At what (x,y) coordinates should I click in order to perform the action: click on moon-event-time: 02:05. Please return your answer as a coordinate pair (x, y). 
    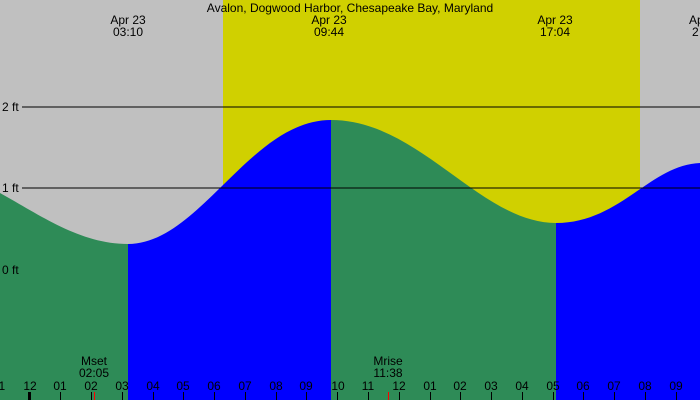
    Looking at the image, I should click on (94, 373).